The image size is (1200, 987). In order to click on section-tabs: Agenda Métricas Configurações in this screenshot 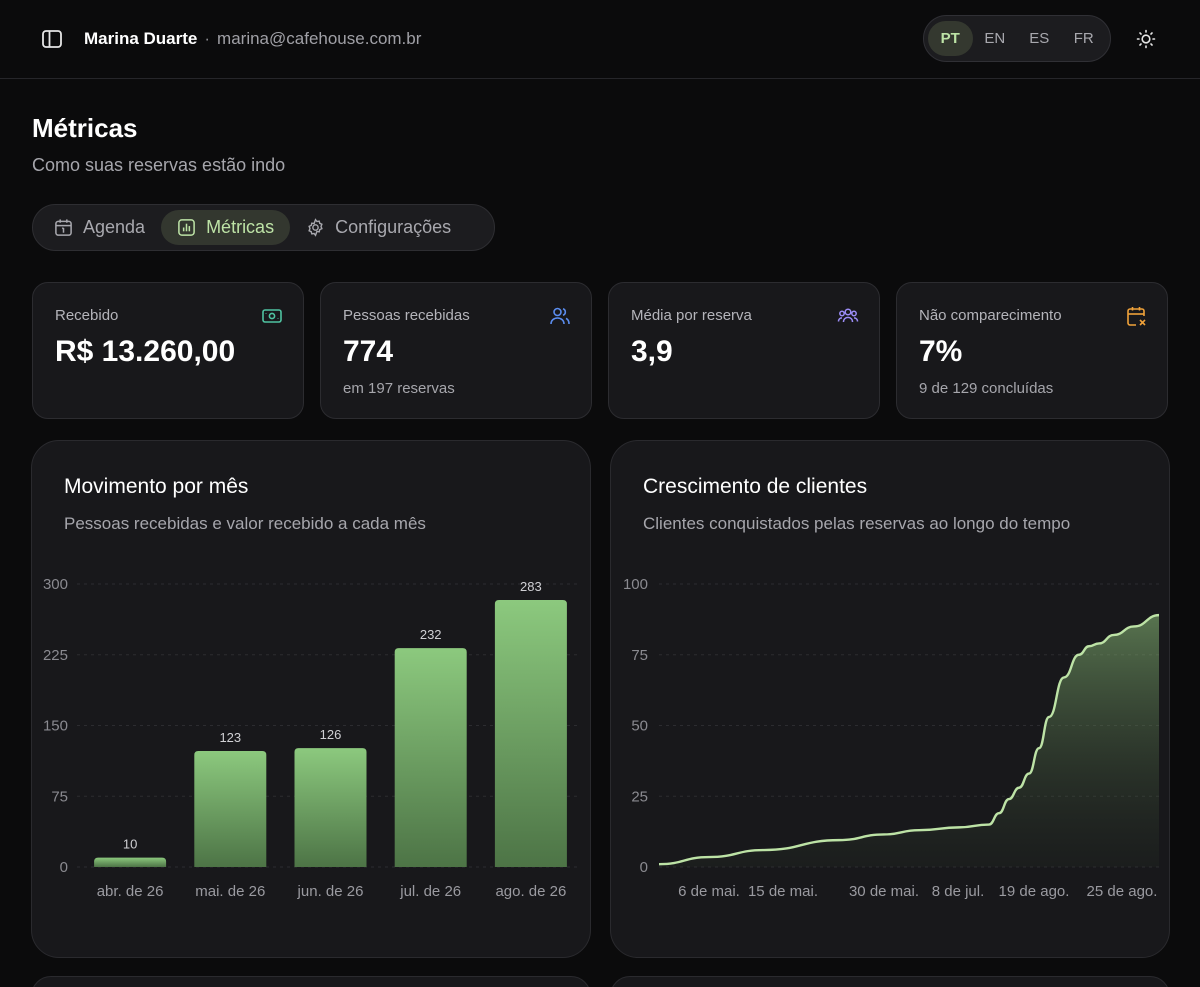, I will do `click(263, 227)`.